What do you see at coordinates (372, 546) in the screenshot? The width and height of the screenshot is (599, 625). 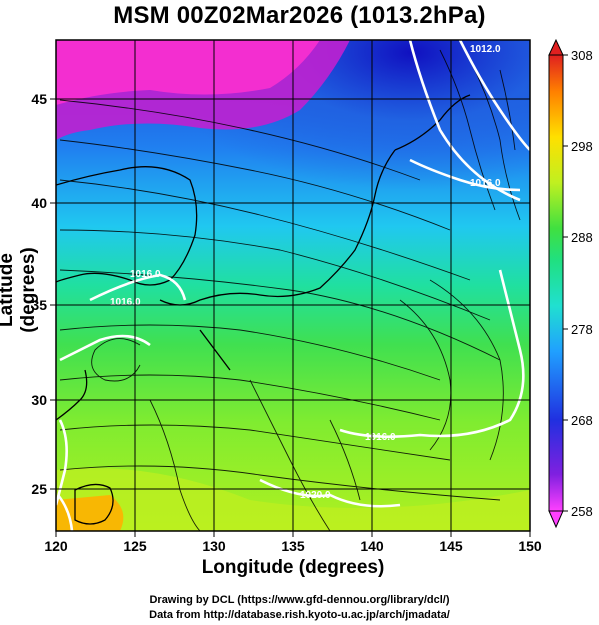 I see `x-tick-label: 140` at bounding box center [372, 546].